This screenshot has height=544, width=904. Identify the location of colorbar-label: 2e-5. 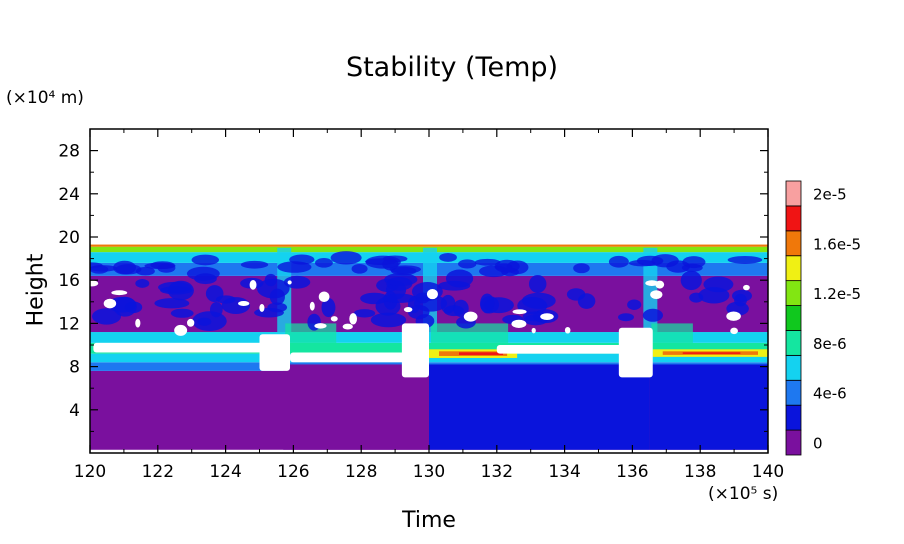
(830, 194).